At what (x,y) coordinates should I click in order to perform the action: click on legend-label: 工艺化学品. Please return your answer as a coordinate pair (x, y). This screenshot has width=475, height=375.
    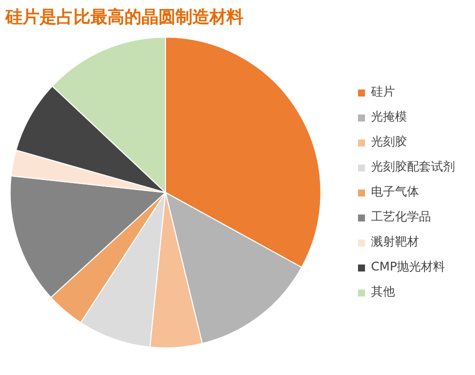
    Looking at the image, I should click on (401, 217).